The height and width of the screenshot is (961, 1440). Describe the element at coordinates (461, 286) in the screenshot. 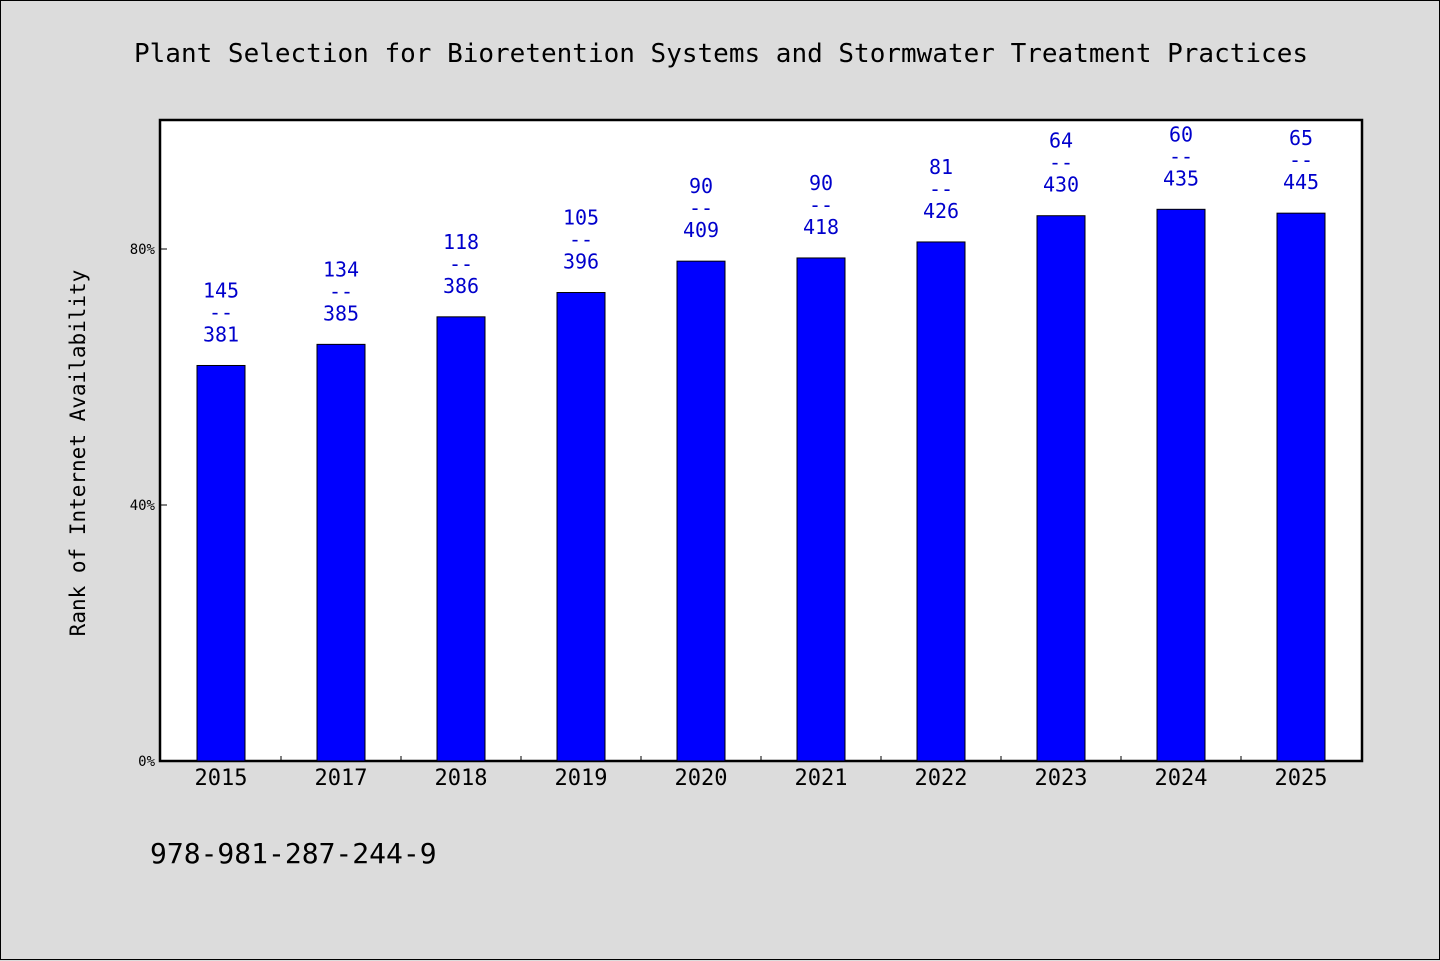

I see `bar-label-bottom-2018: 386` at that location.